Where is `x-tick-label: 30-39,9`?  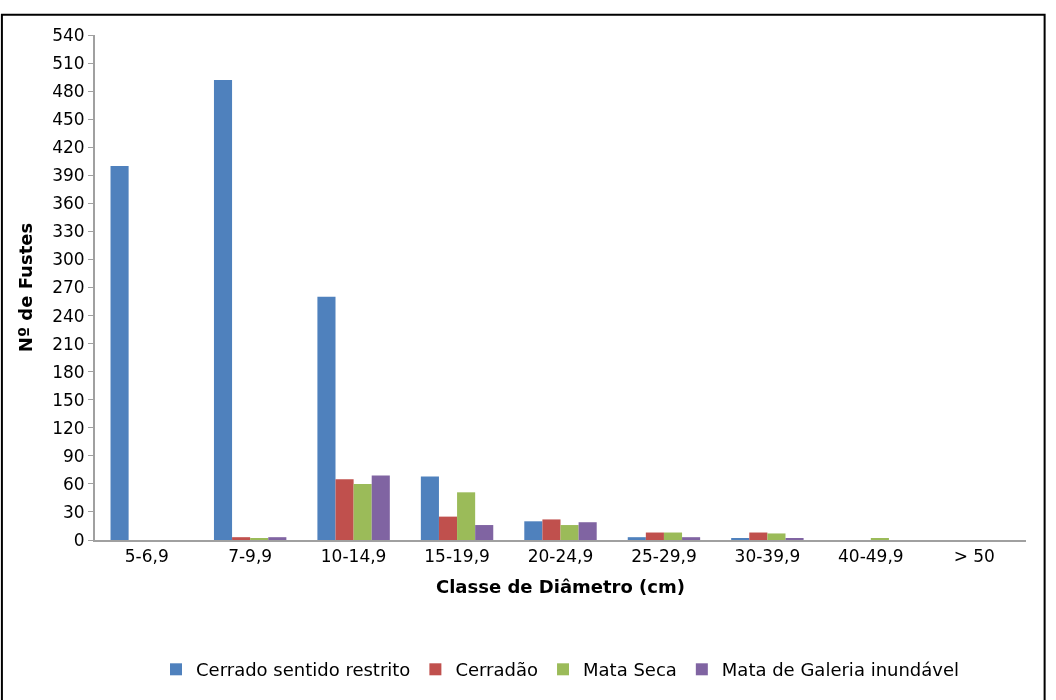
x-tick-label: 30-39,9 is located at coordinates (767, 556).